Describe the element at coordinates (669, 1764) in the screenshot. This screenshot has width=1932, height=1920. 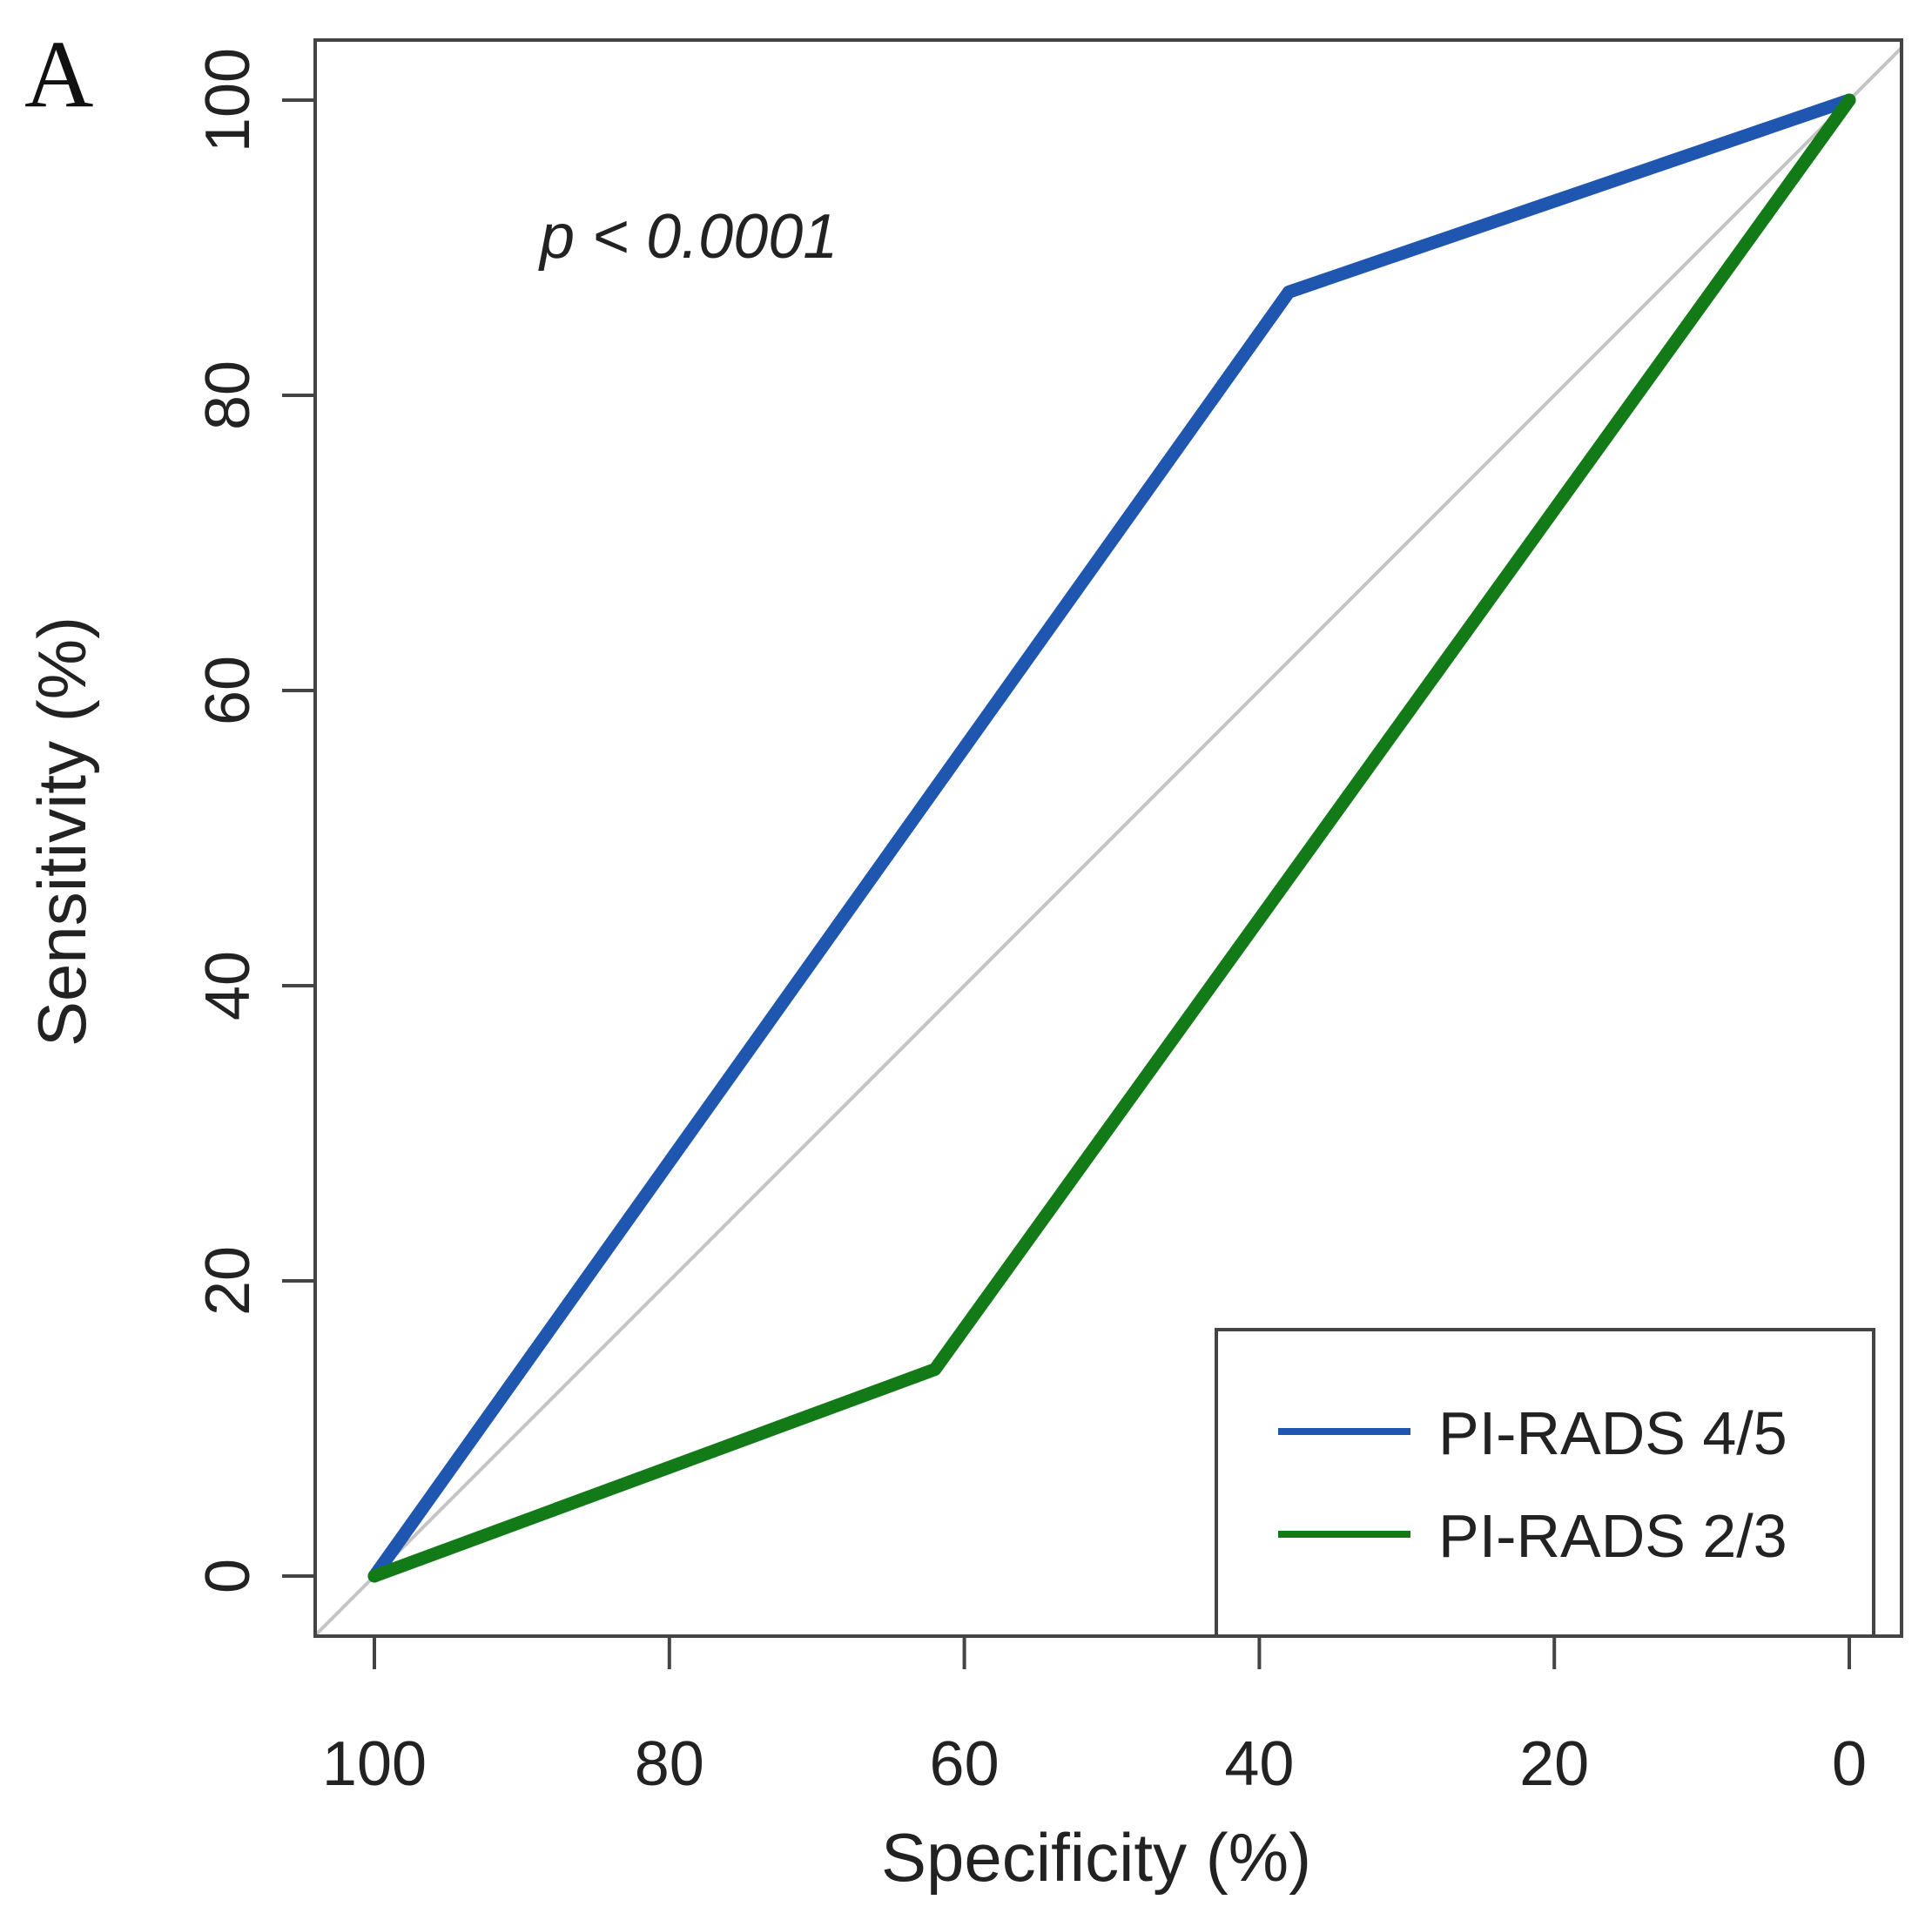
I see `x-tick-label: 80` at that location.